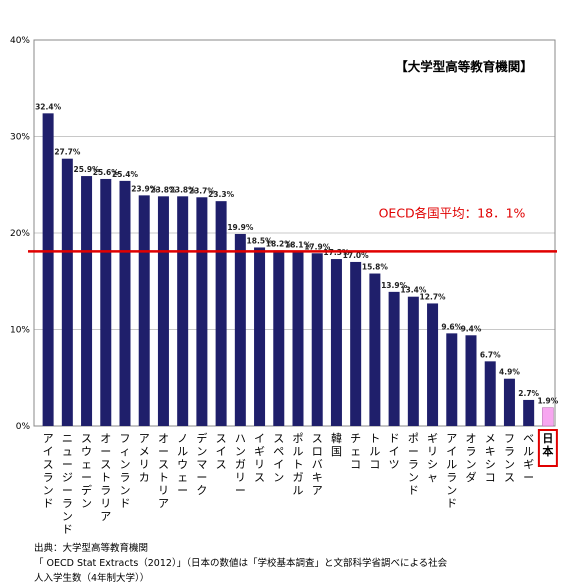  What do you see at coordinates (394, 451) in the screenshot?
I see `x-category-label: ドイツ` at bounding box center [394, 451].